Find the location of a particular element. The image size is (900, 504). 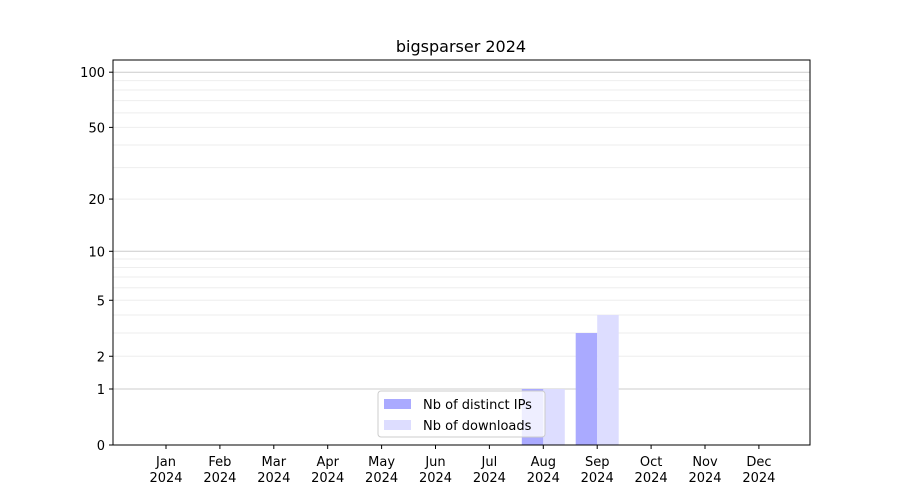

x-tick-label-line: Dec is located at coordinates (758, 462).